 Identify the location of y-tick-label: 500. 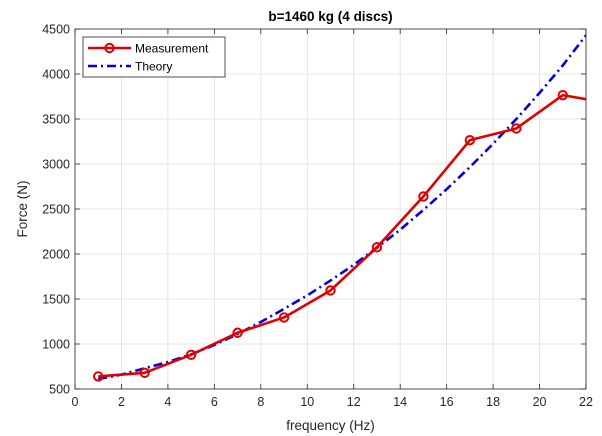
(59, 390).